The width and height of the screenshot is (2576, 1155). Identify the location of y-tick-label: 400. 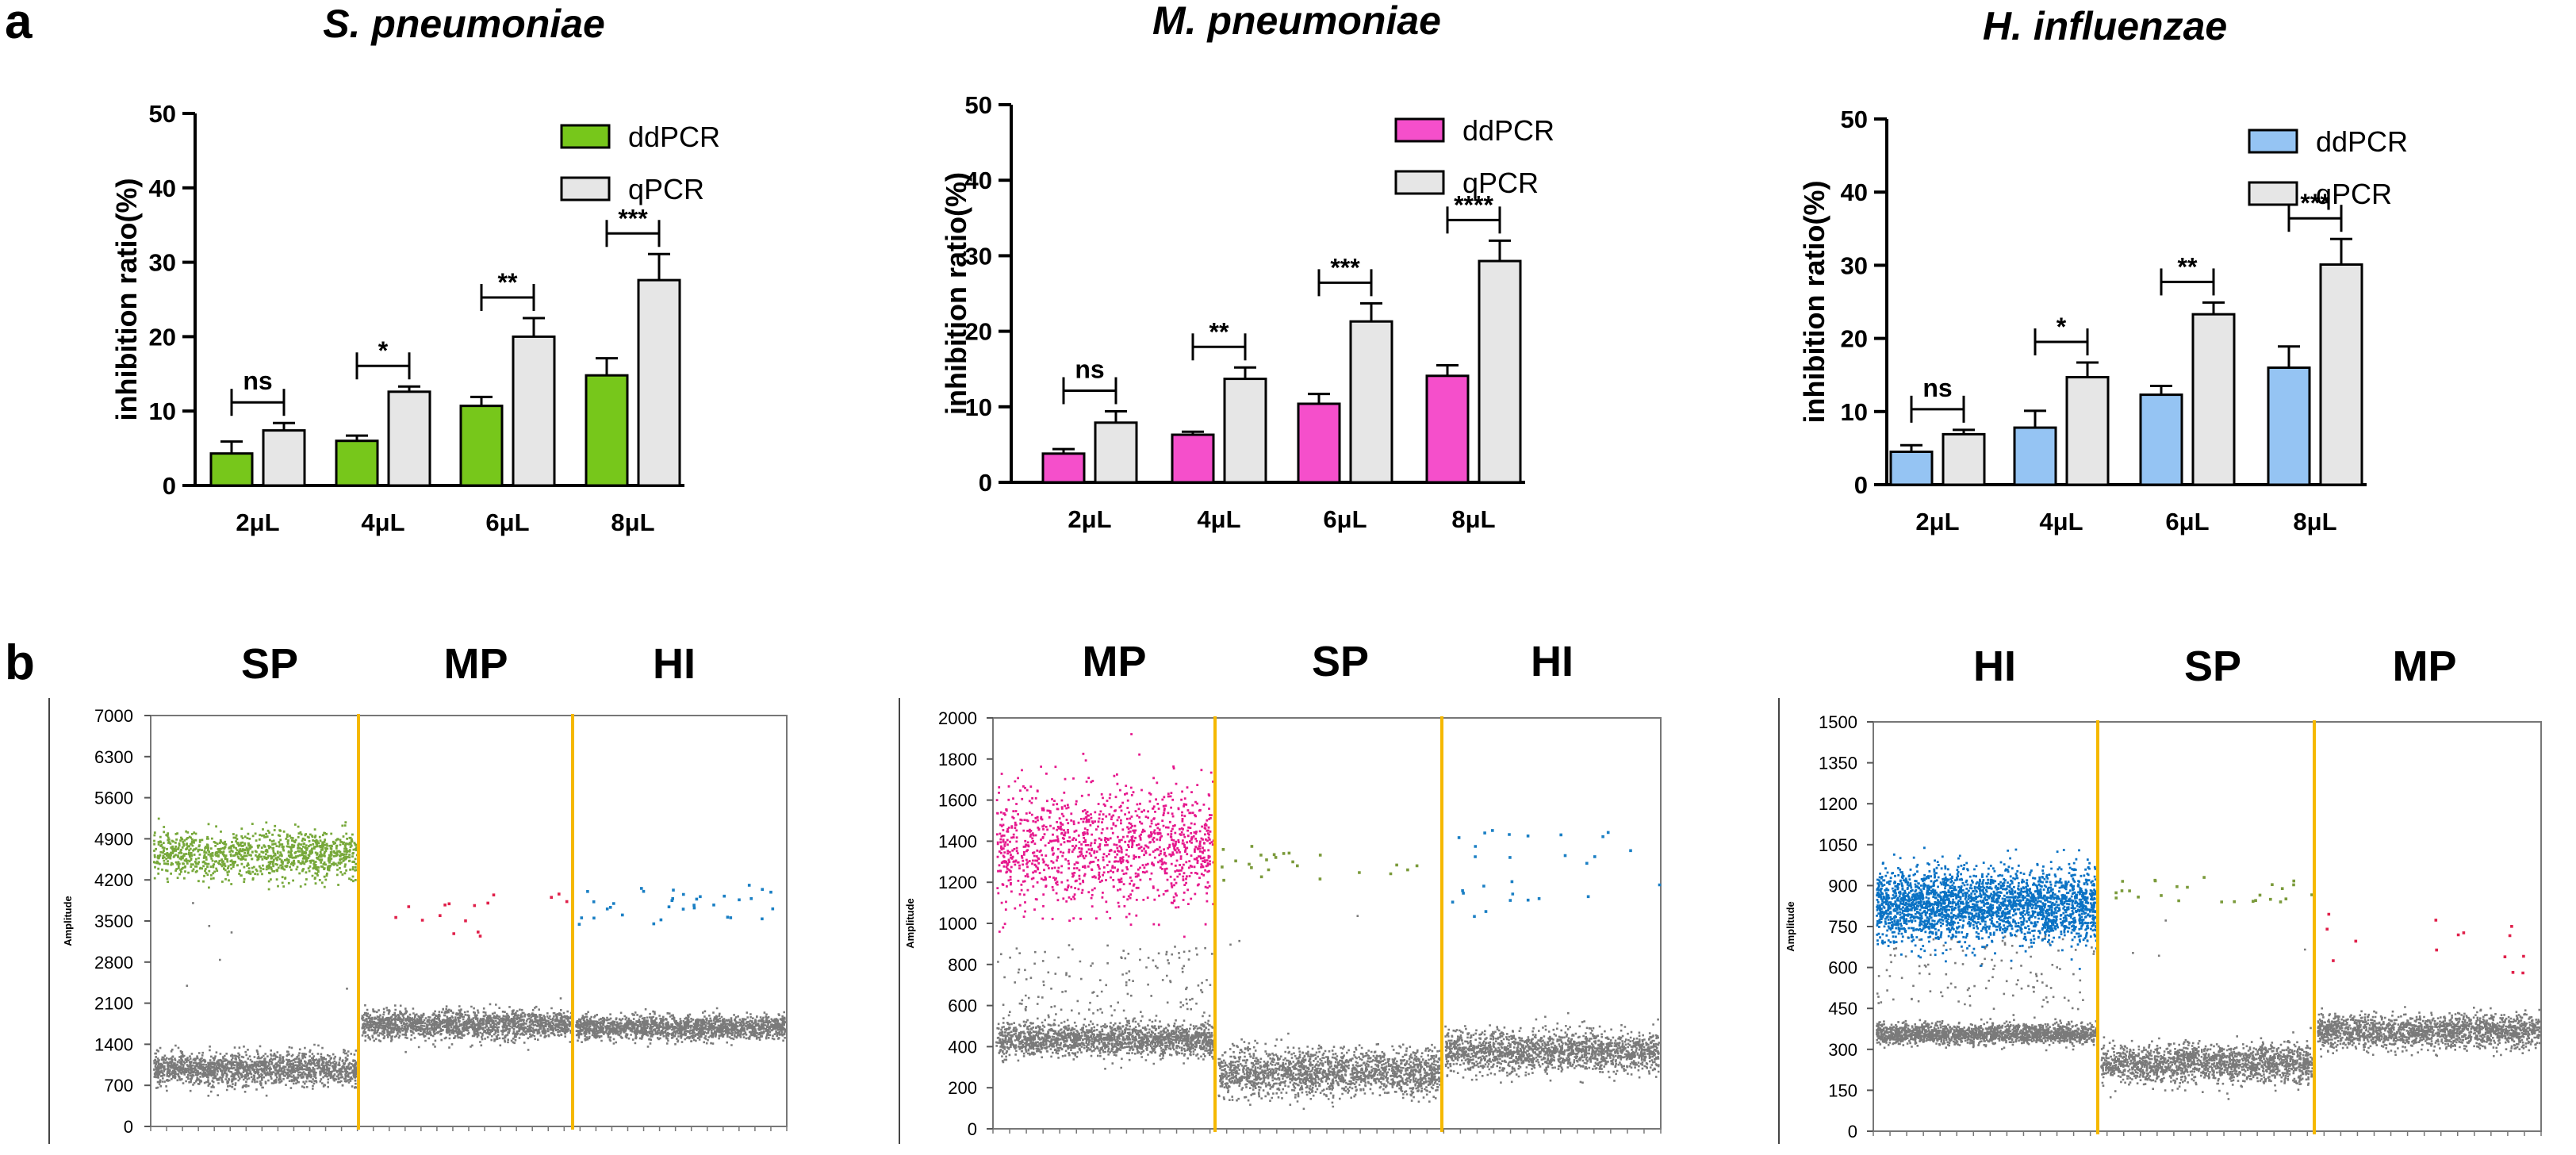
(963, 1047).